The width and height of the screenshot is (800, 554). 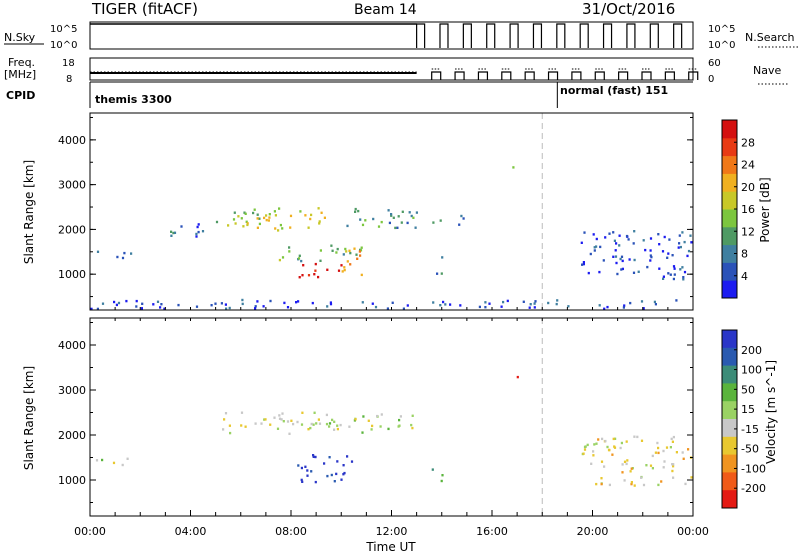 What do you see at coordinates (144, 9) in the screenshot?
I see `radar-title: TIGER (fitACF)` at bounding box center [144, 9].